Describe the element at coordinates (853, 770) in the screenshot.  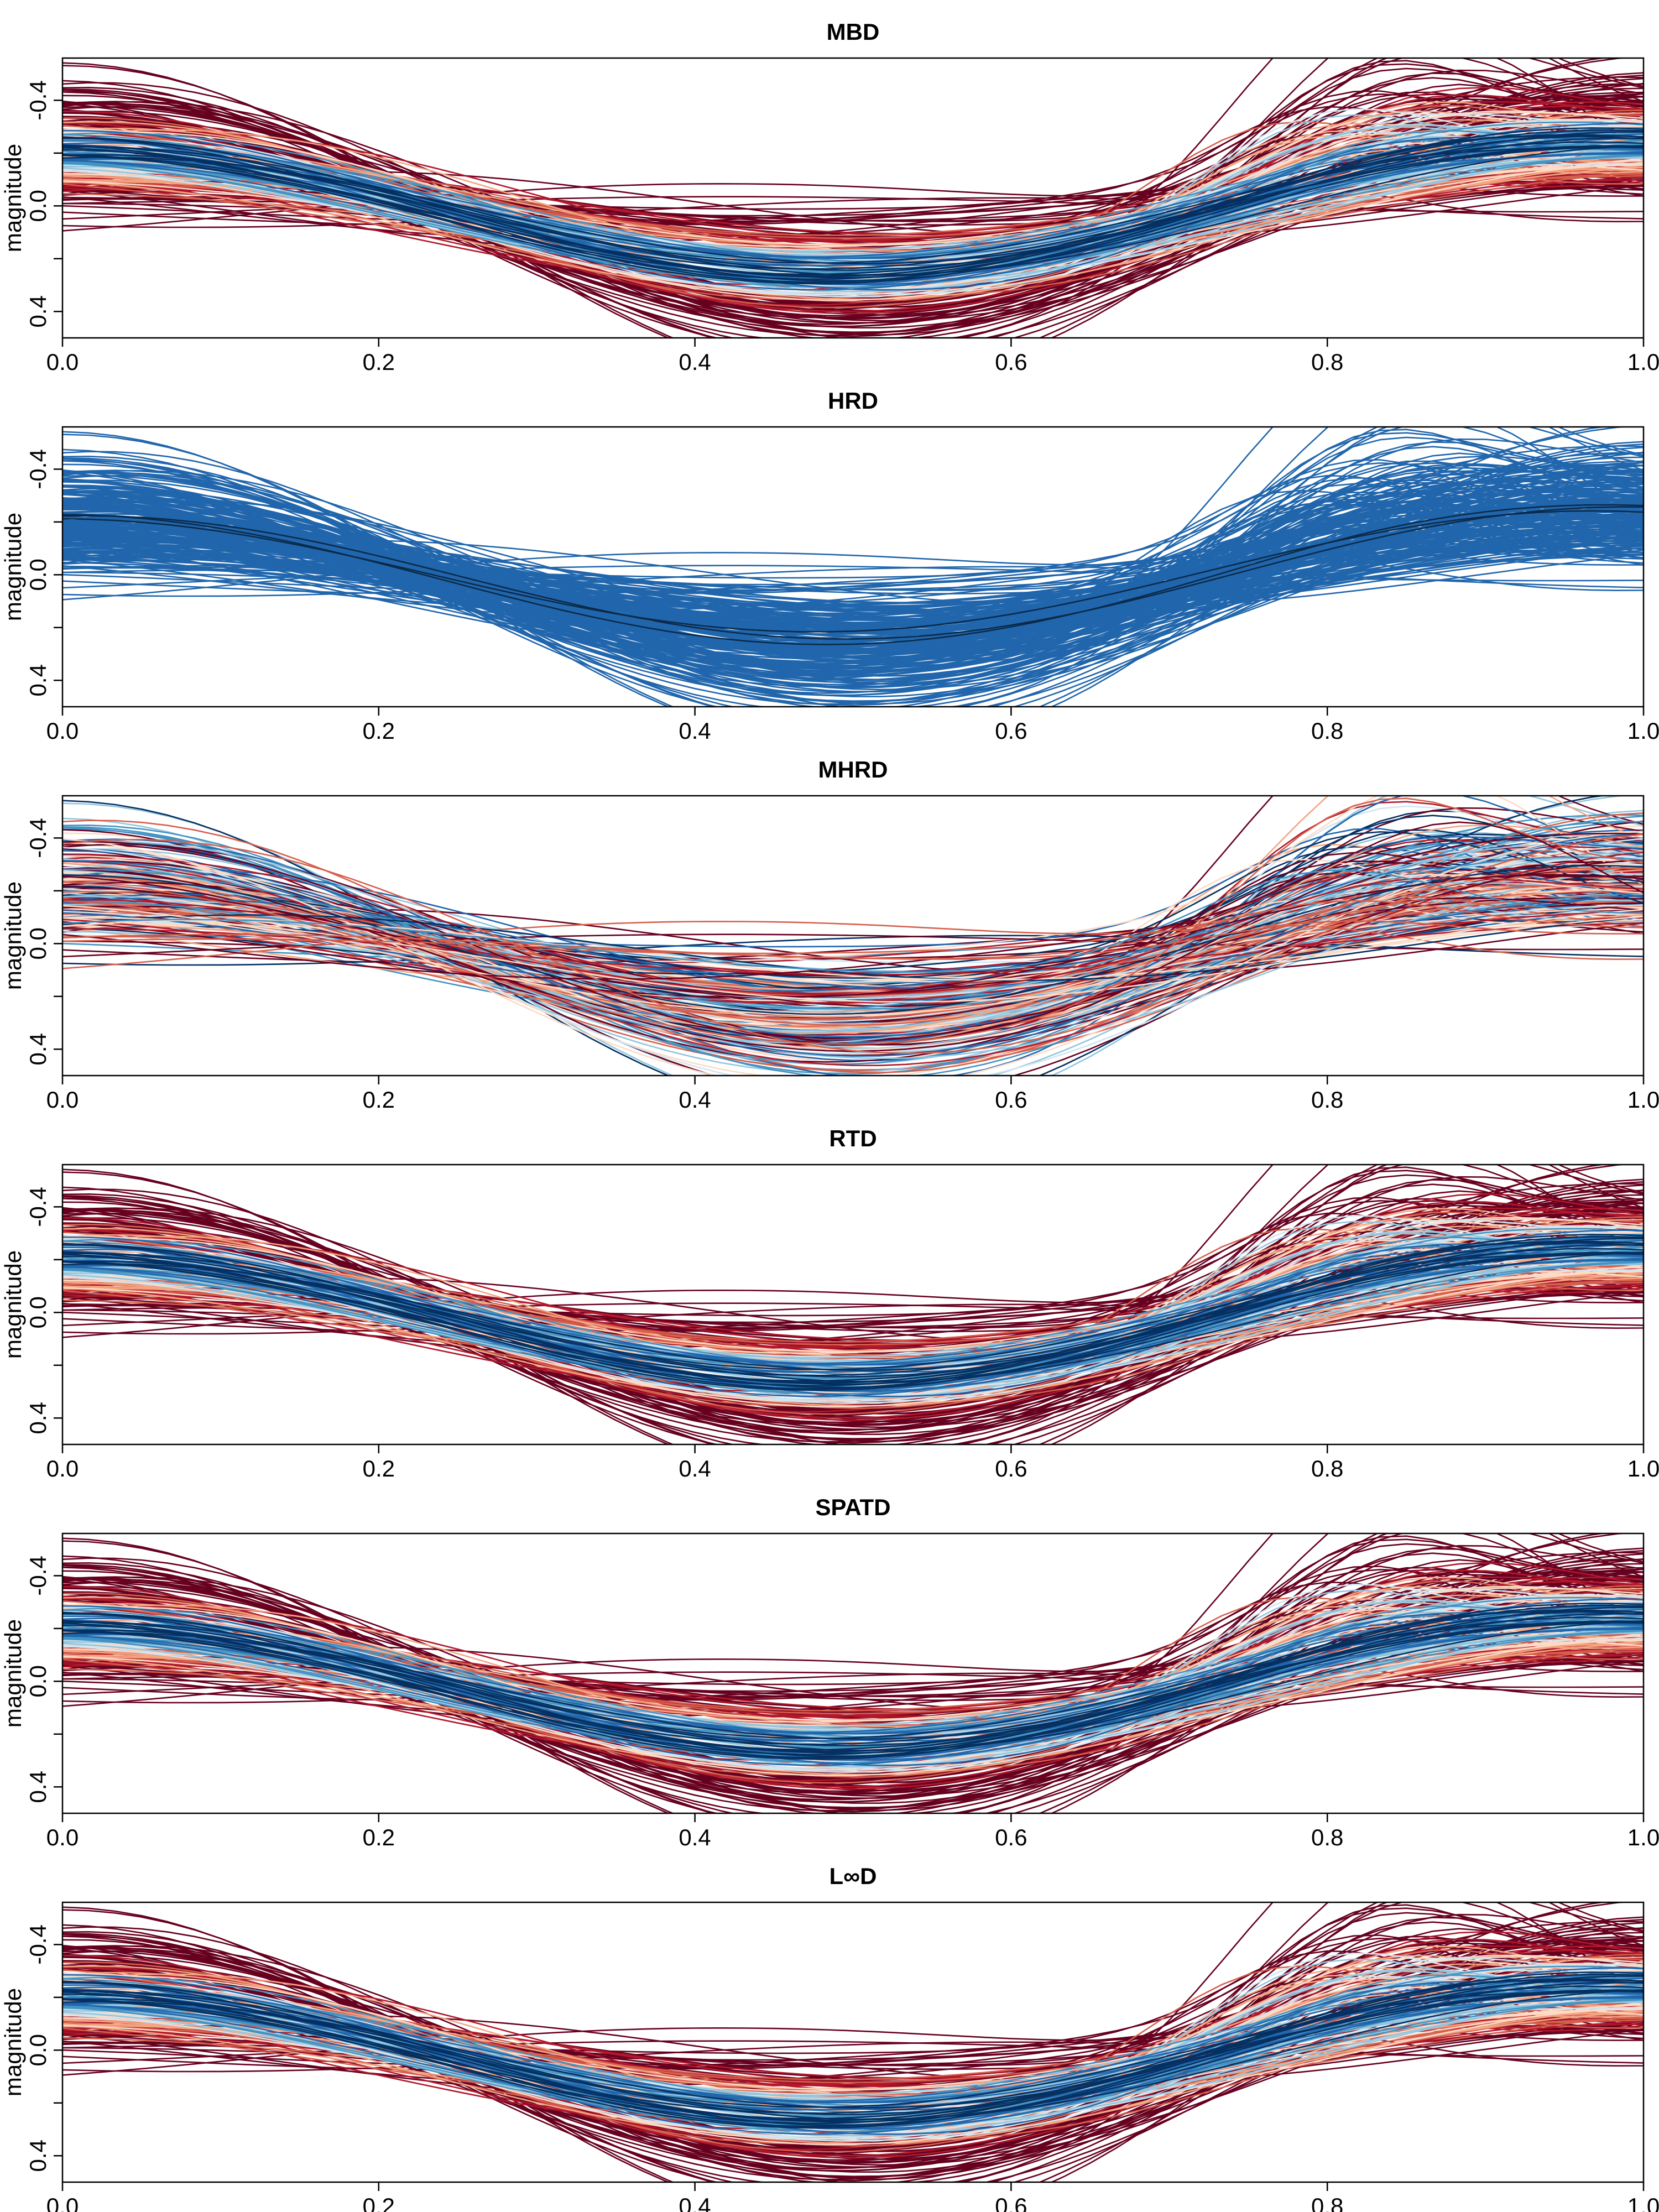
I see `panel-title: MHRD` at that location.